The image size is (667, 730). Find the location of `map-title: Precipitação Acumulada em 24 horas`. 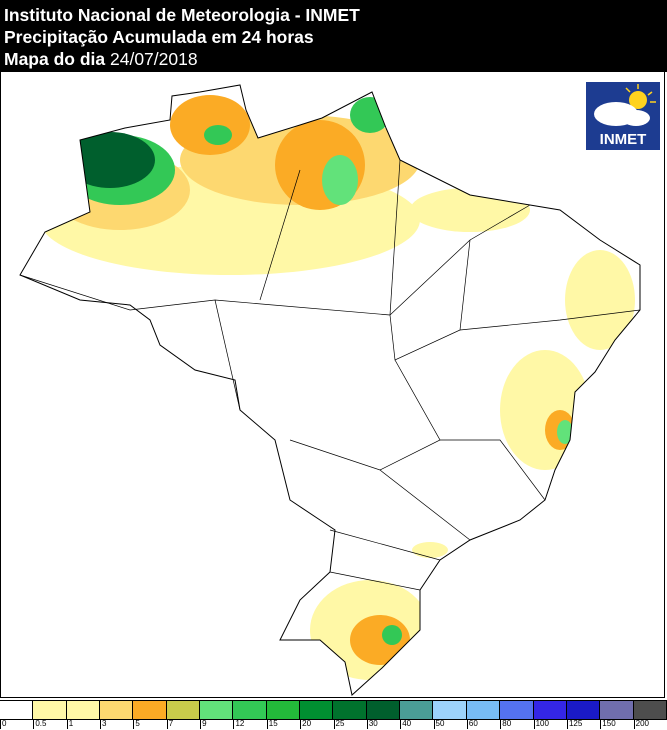

map-title: Precipitação Acumulada em 24 horas is located at coordinates (159, 37).